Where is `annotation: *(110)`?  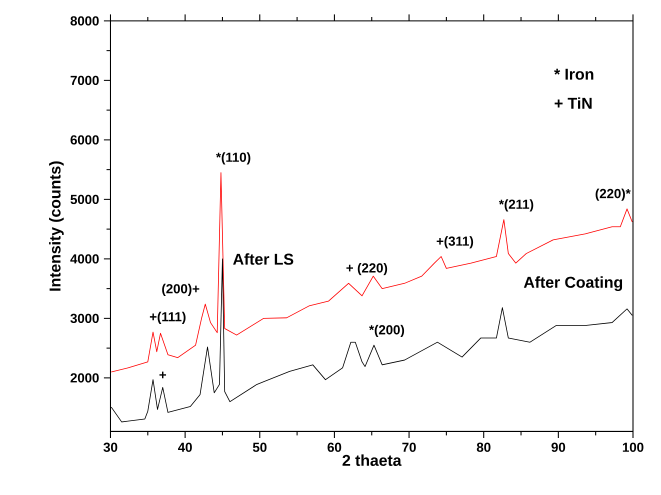 annotation: *(110) is located at coordinates (233, 158).